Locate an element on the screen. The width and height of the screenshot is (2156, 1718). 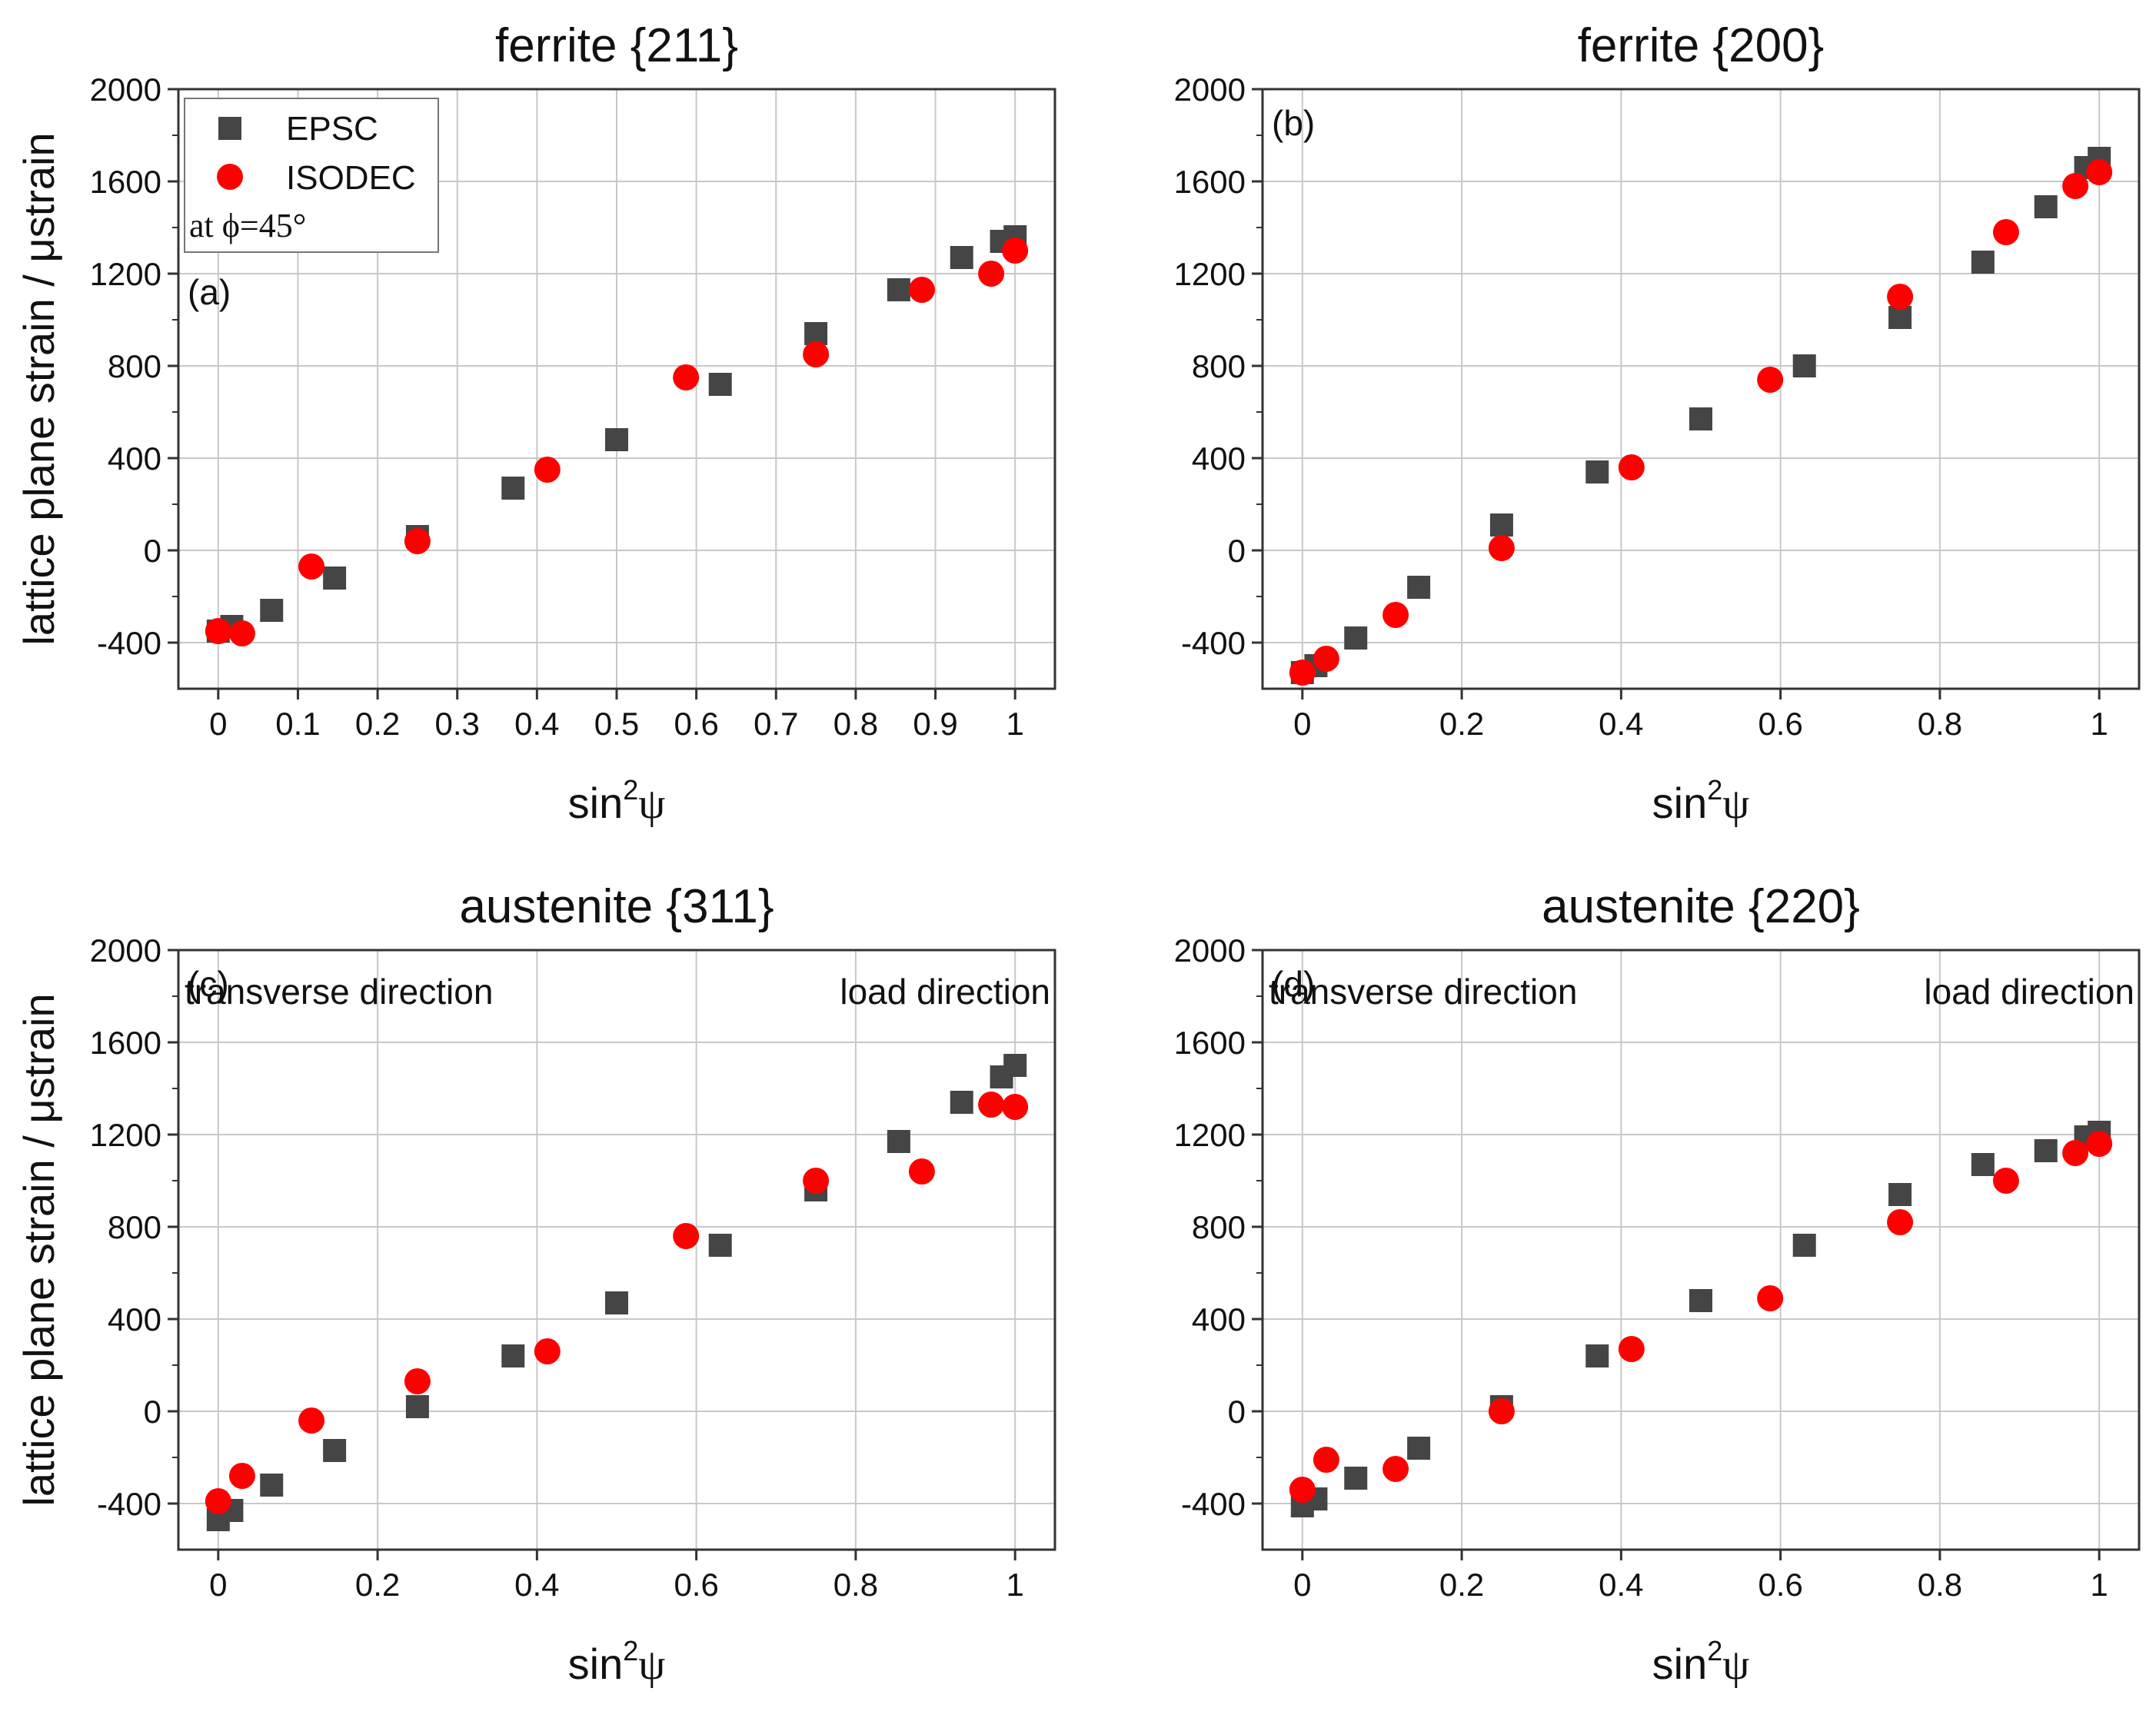
legend-marker-epsc is located at coordinates (229, 128).